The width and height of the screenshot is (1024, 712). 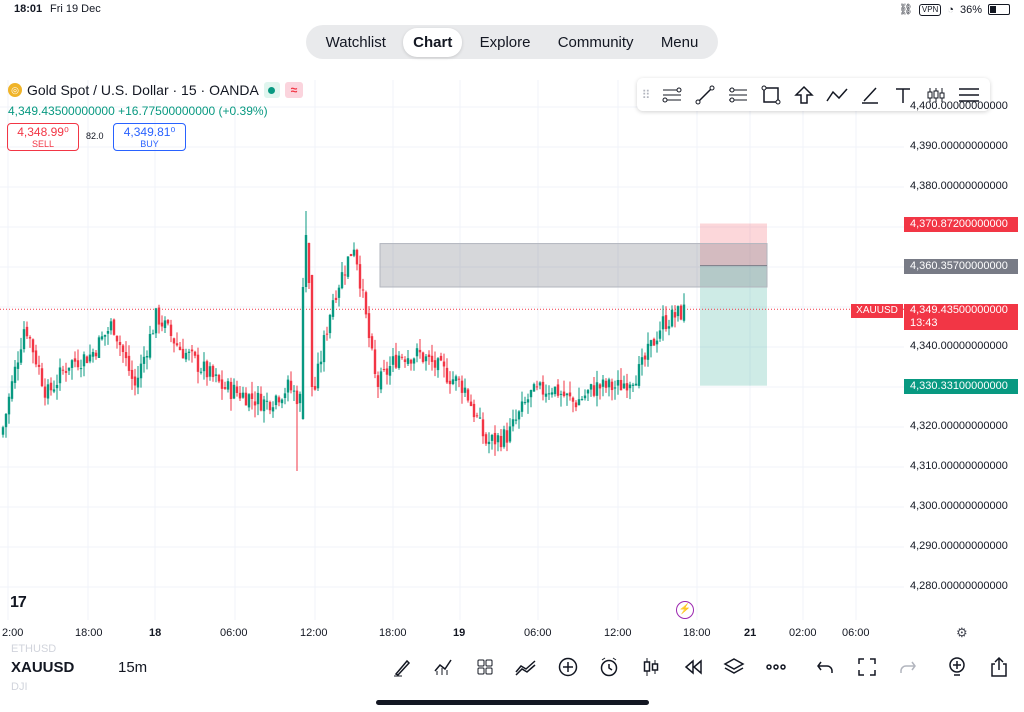 I want to click on templates-icon, so click(x=485, y=667).